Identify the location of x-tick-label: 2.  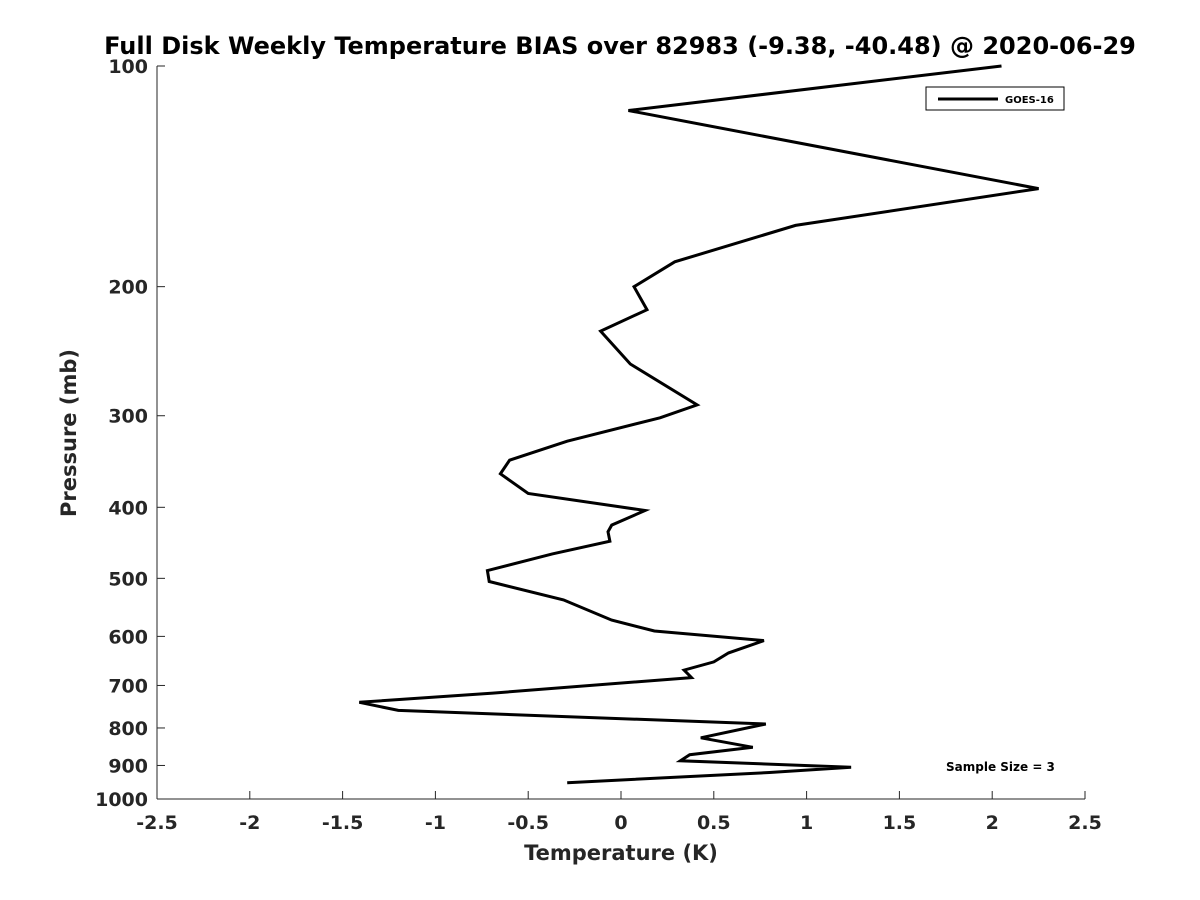
(992, 823).